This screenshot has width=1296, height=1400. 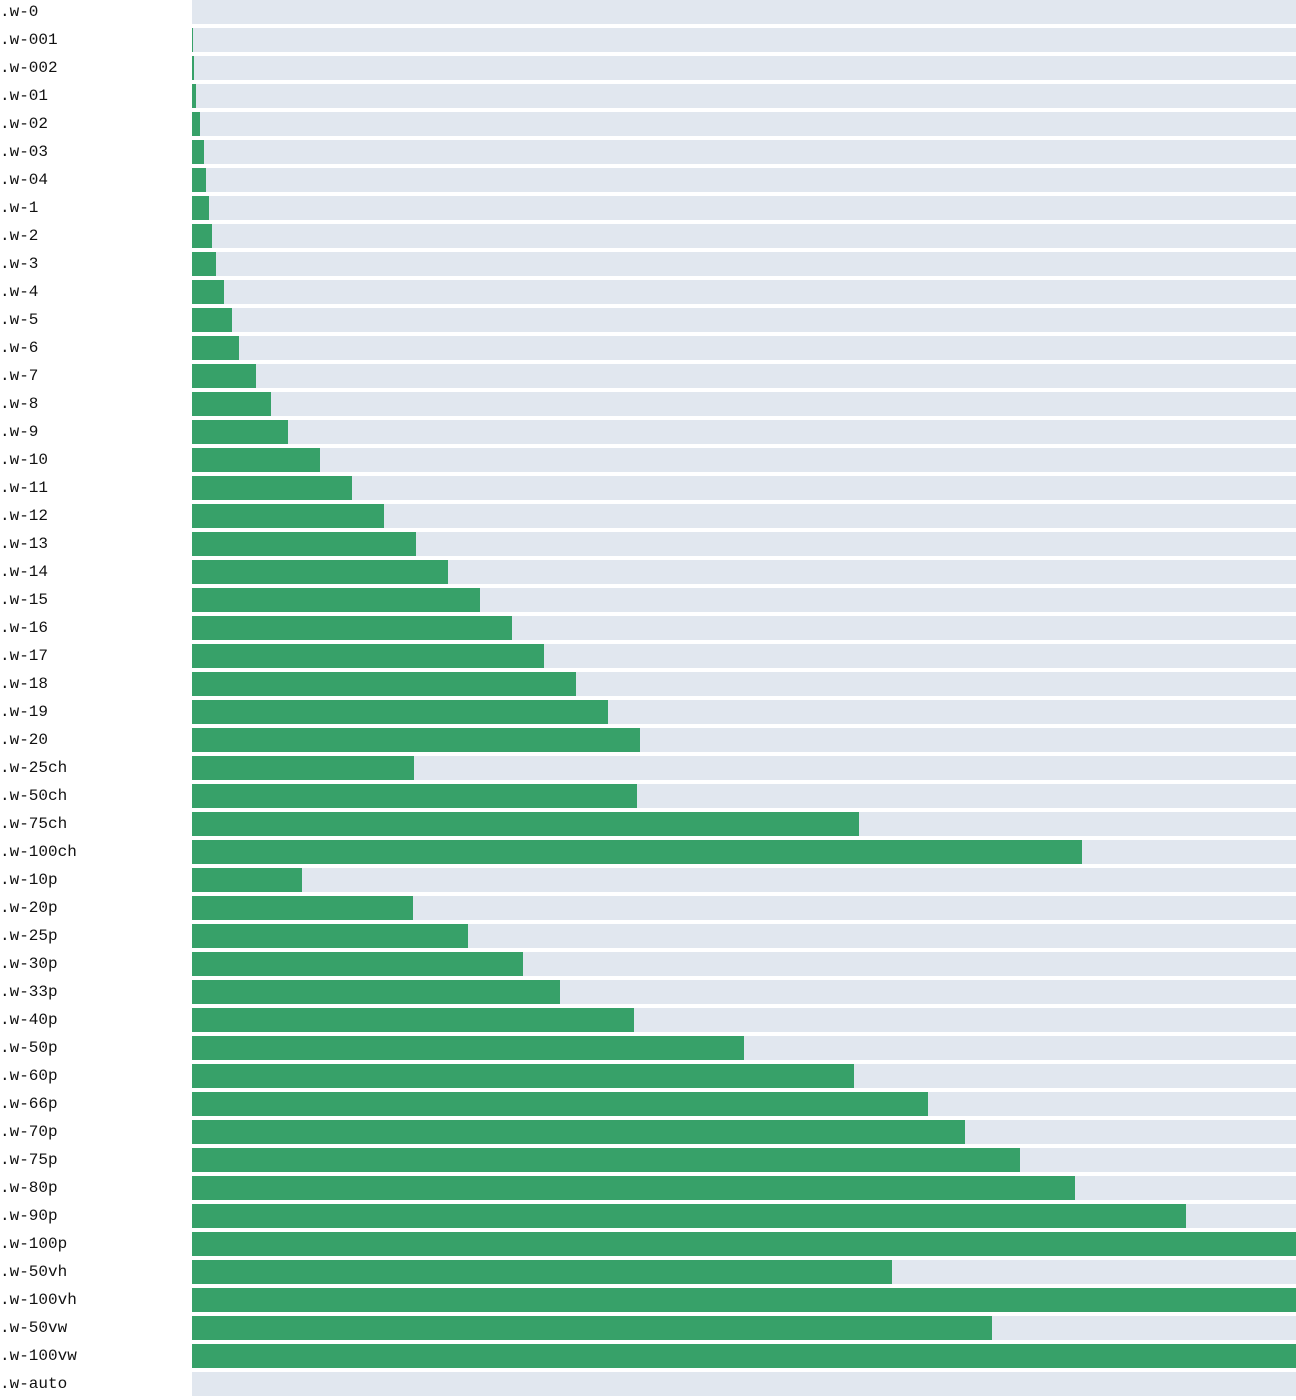 What do you see at coordinates (38, 1300) in the screenshot?
I see `width-class-label: .w-100vh` at bounding box center [38, 1300].